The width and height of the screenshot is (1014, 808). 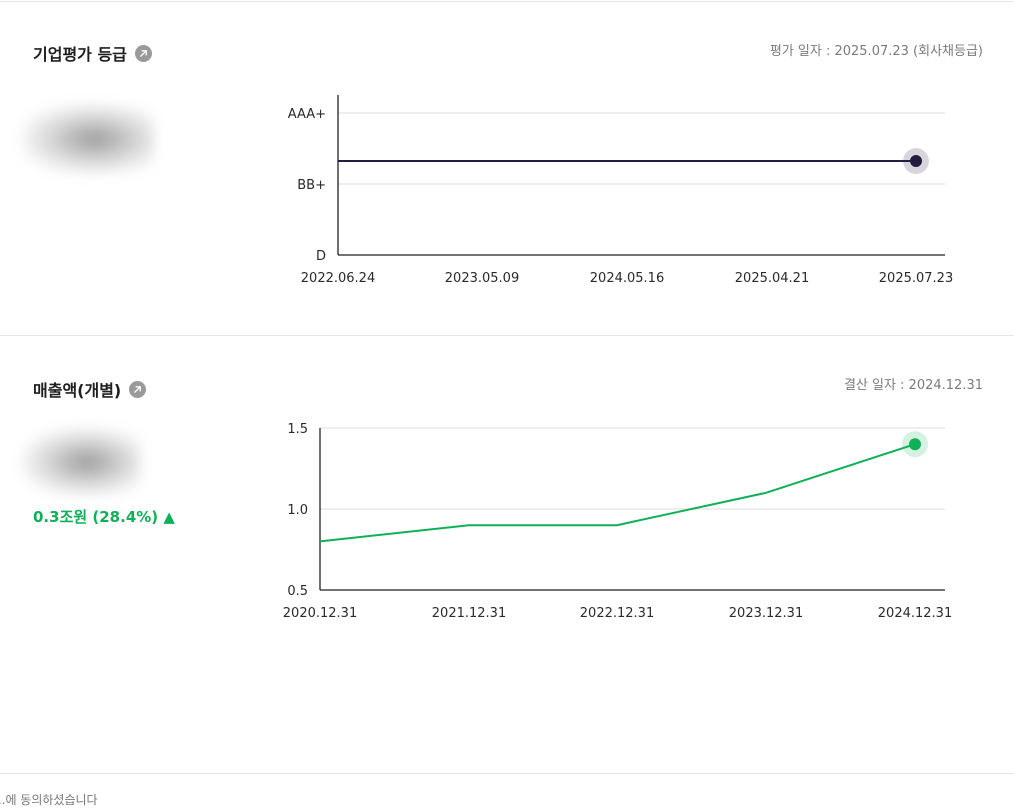 What do you see at coordinates (507, 335) in the screenshot?
I see `section-divider` at bounding box center [507, 335].